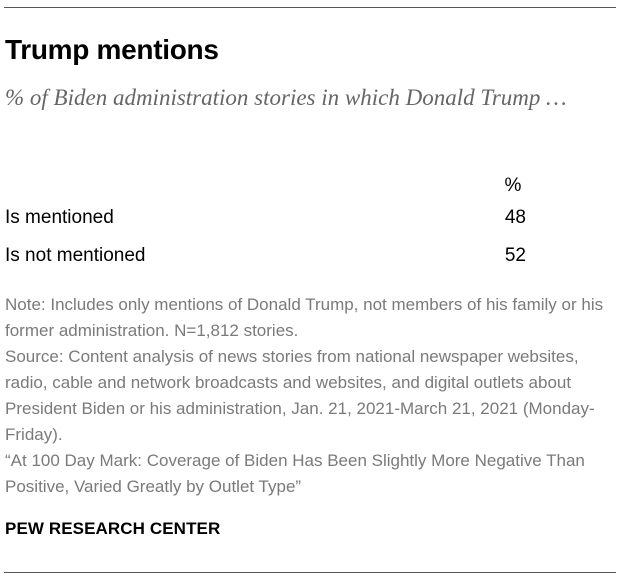  Describe the element at coordinates (310, 7) in the screenshot. I see `top-rule` at that location.